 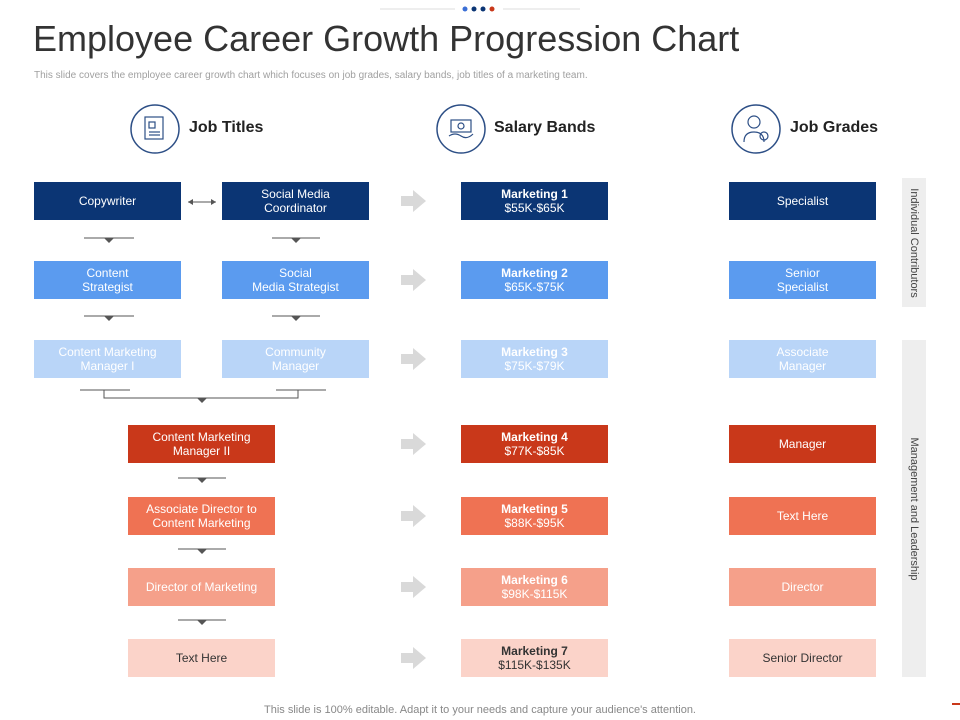 I want to click on job-title: Social Media Strategist, so click(x=295, y=280).